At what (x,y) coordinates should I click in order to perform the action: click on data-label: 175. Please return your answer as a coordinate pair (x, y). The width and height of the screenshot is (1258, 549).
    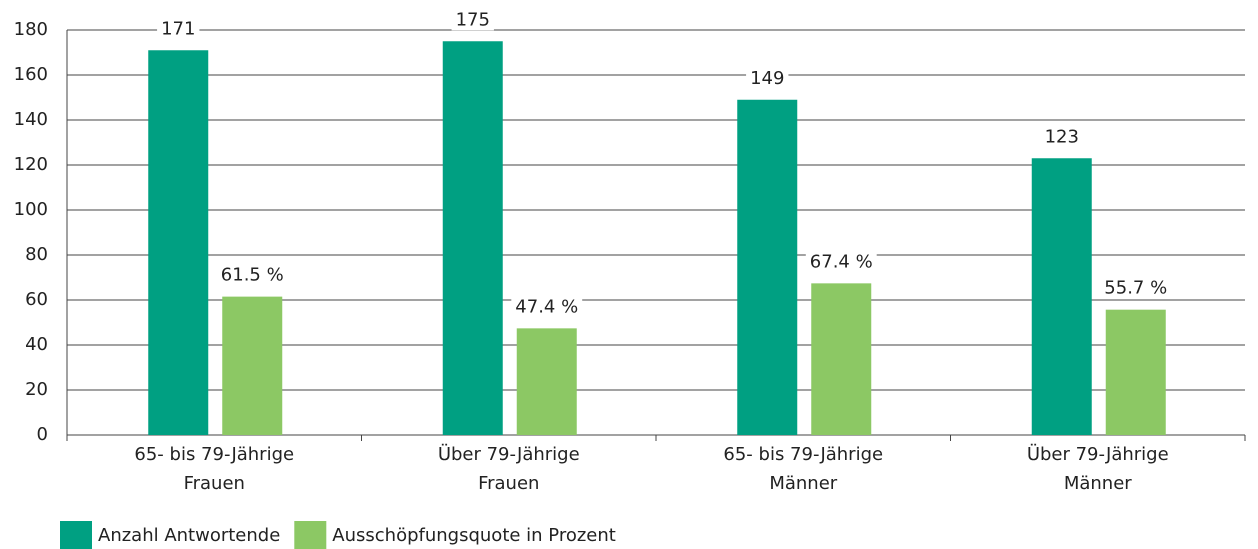
    Looking at the image, I should click on (473, 19).